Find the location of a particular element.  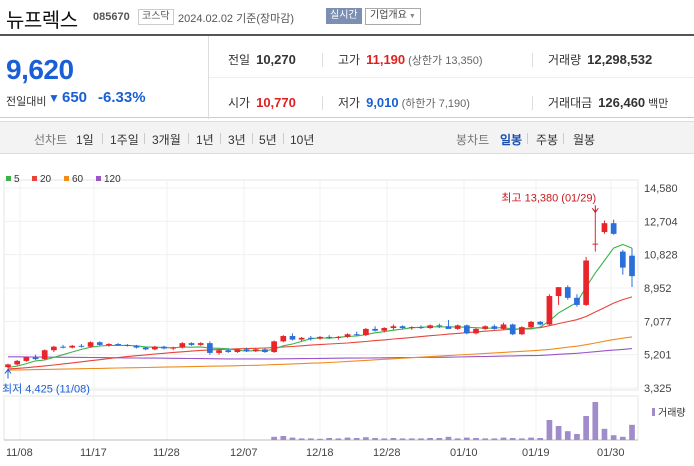

x-tick-label: 01/30 is located at coordinates (611, 453).